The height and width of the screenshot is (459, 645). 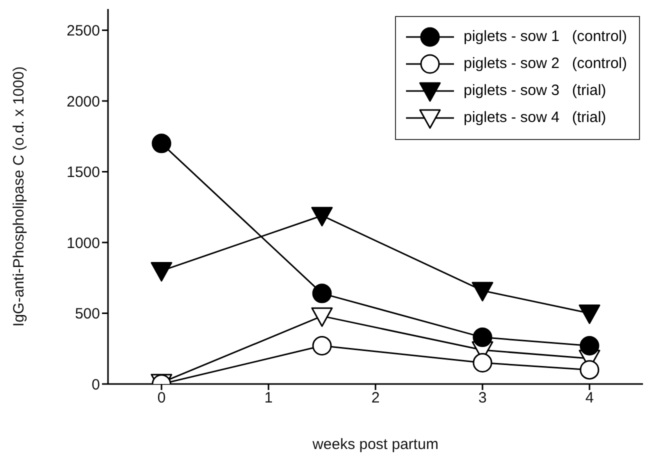 I want to click on legend-label: piglets - sow 4 (trial), so click(x=535, y=117).